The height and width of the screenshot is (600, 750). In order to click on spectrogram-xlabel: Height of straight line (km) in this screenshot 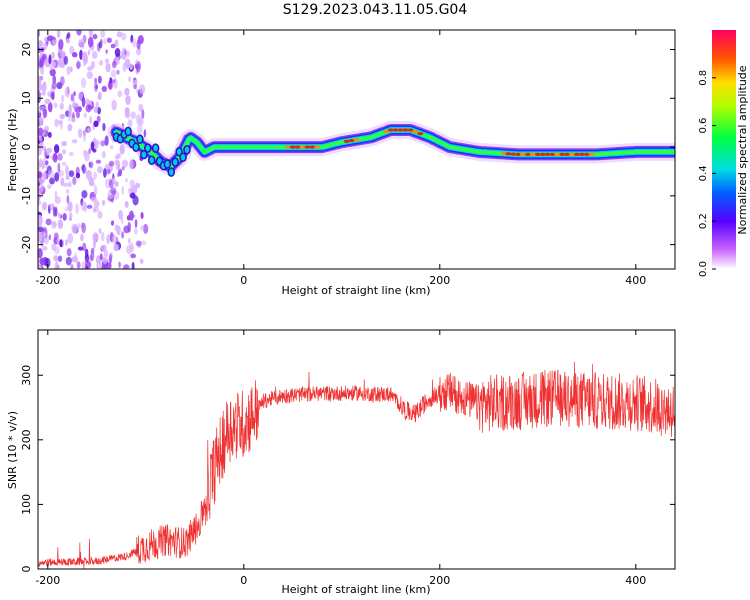, I will do `click(355, 290)`.